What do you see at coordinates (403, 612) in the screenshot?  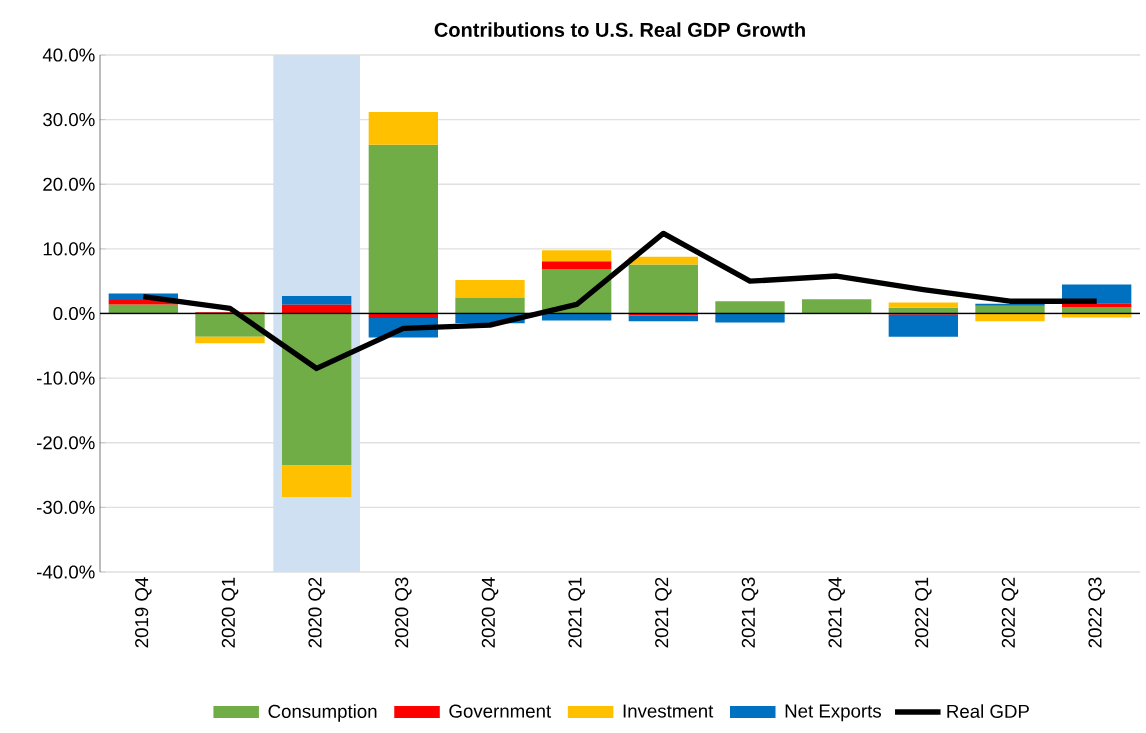 I see `x-tick-label: 2020 Q3` at bounding box center [403, 612].